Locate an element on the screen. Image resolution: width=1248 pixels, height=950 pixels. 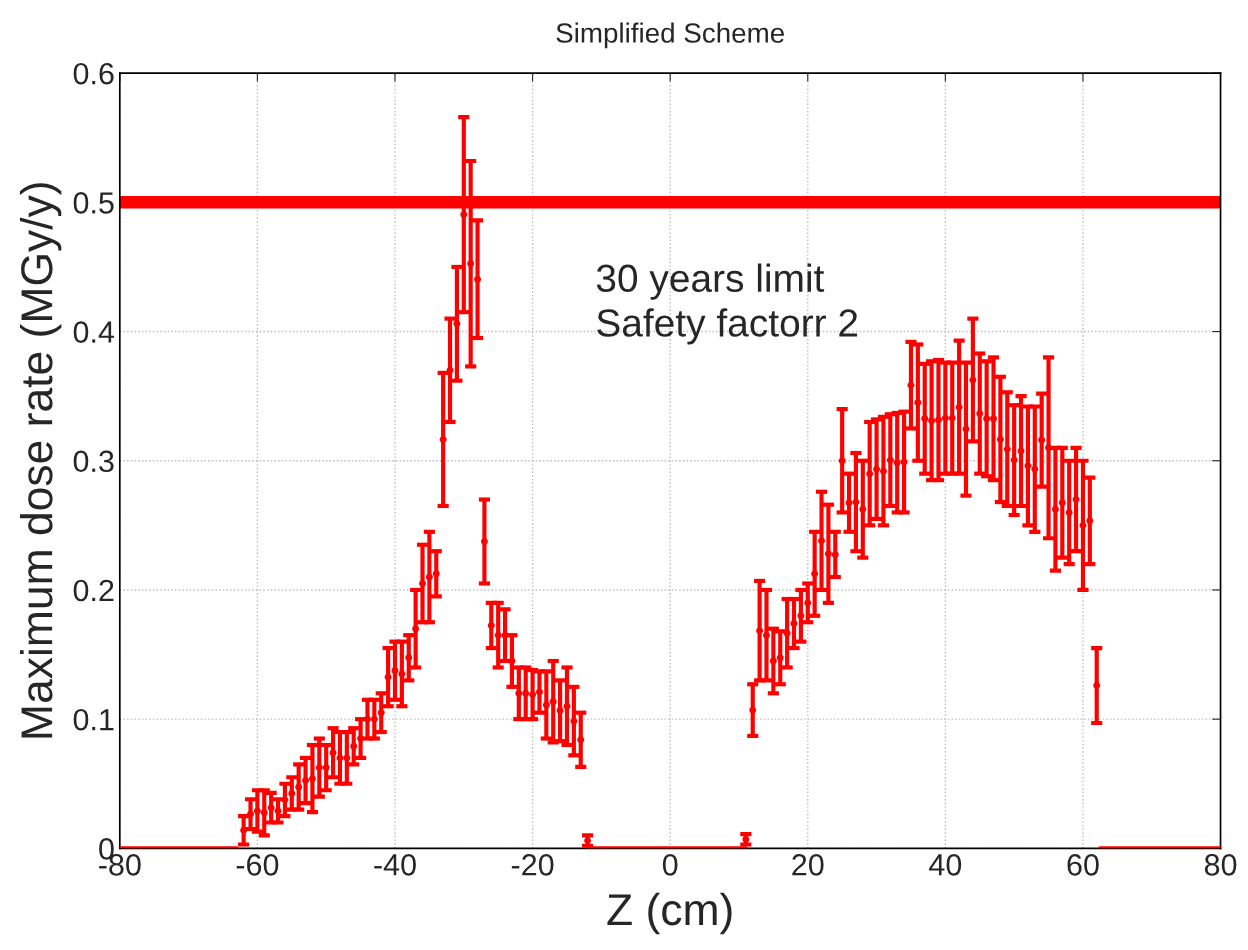
y-tick-label: 0.2 is located at coordinates (93, 590).